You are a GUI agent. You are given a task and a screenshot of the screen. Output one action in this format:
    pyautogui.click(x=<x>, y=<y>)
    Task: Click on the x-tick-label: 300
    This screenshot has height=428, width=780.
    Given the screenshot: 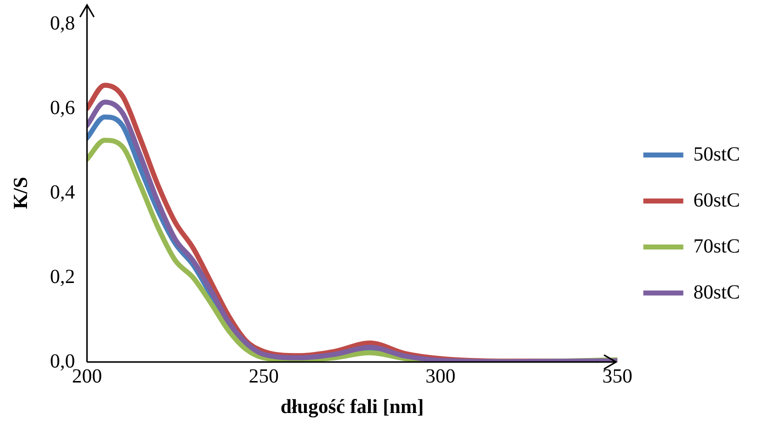 What is the action you would take?
    pyautogui.click(x=441, y=376)
    